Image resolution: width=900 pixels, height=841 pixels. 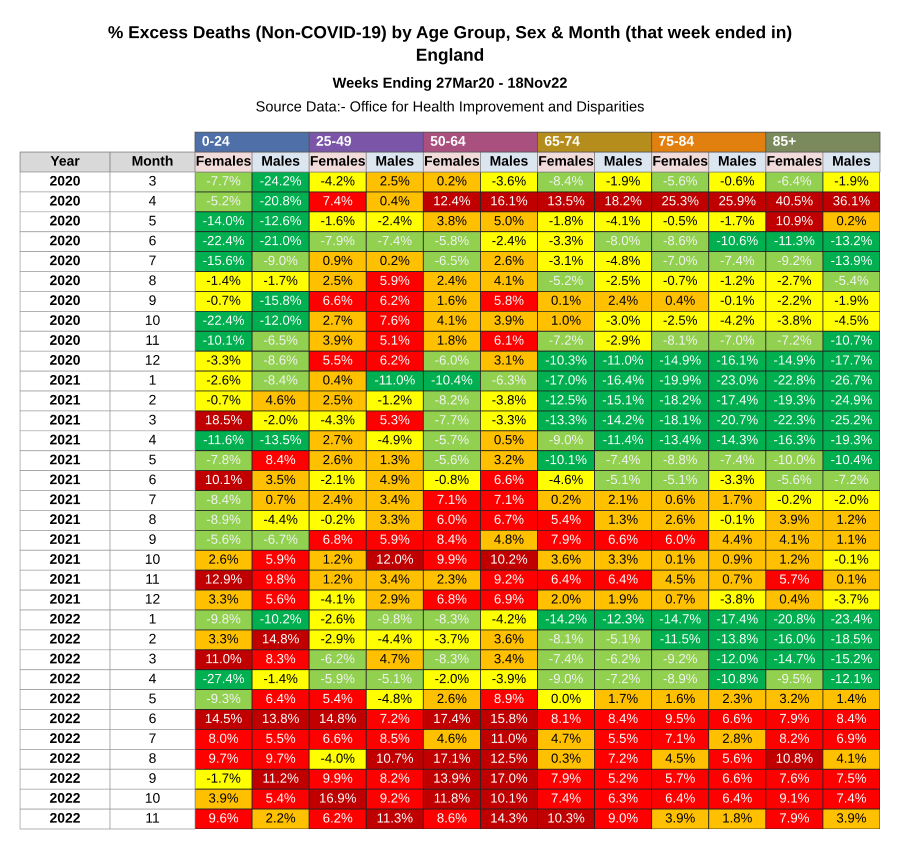 I want to click on data-label: -2.6%, so click(x=223, y=380).